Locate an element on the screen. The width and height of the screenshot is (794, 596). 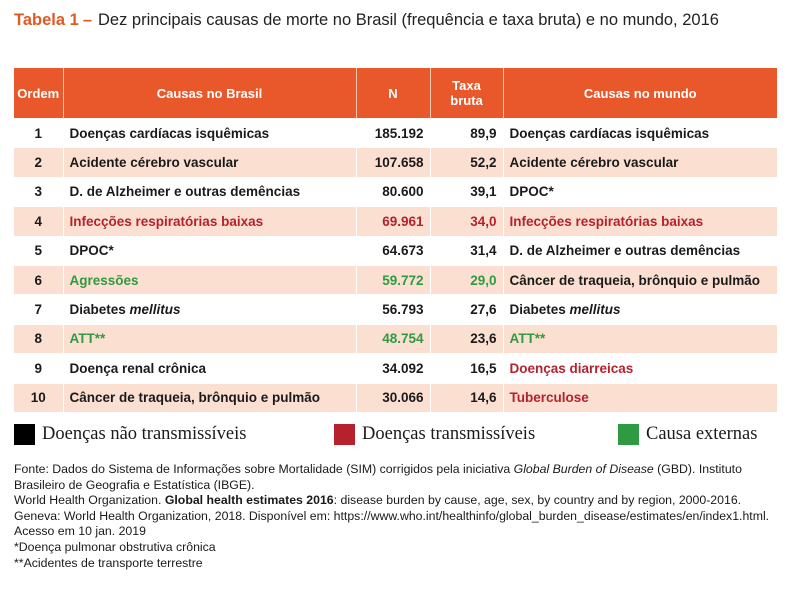
legend-label: Causa externas is located at coordinates (702, 434).